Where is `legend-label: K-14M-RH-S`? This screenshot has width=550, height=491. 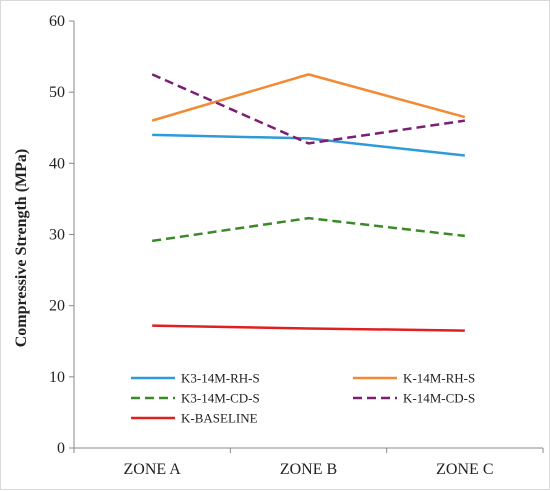 legend-label: K-14M-RH-S is located at coordinates (439, 378).